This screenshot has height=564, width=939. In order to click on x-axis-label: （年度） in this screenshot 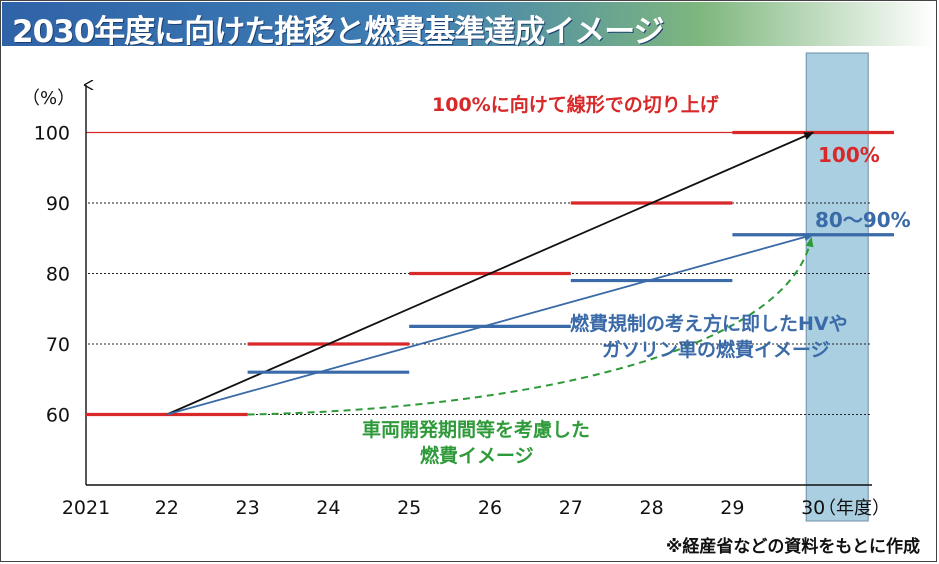, I will do `click(854, 508)`.